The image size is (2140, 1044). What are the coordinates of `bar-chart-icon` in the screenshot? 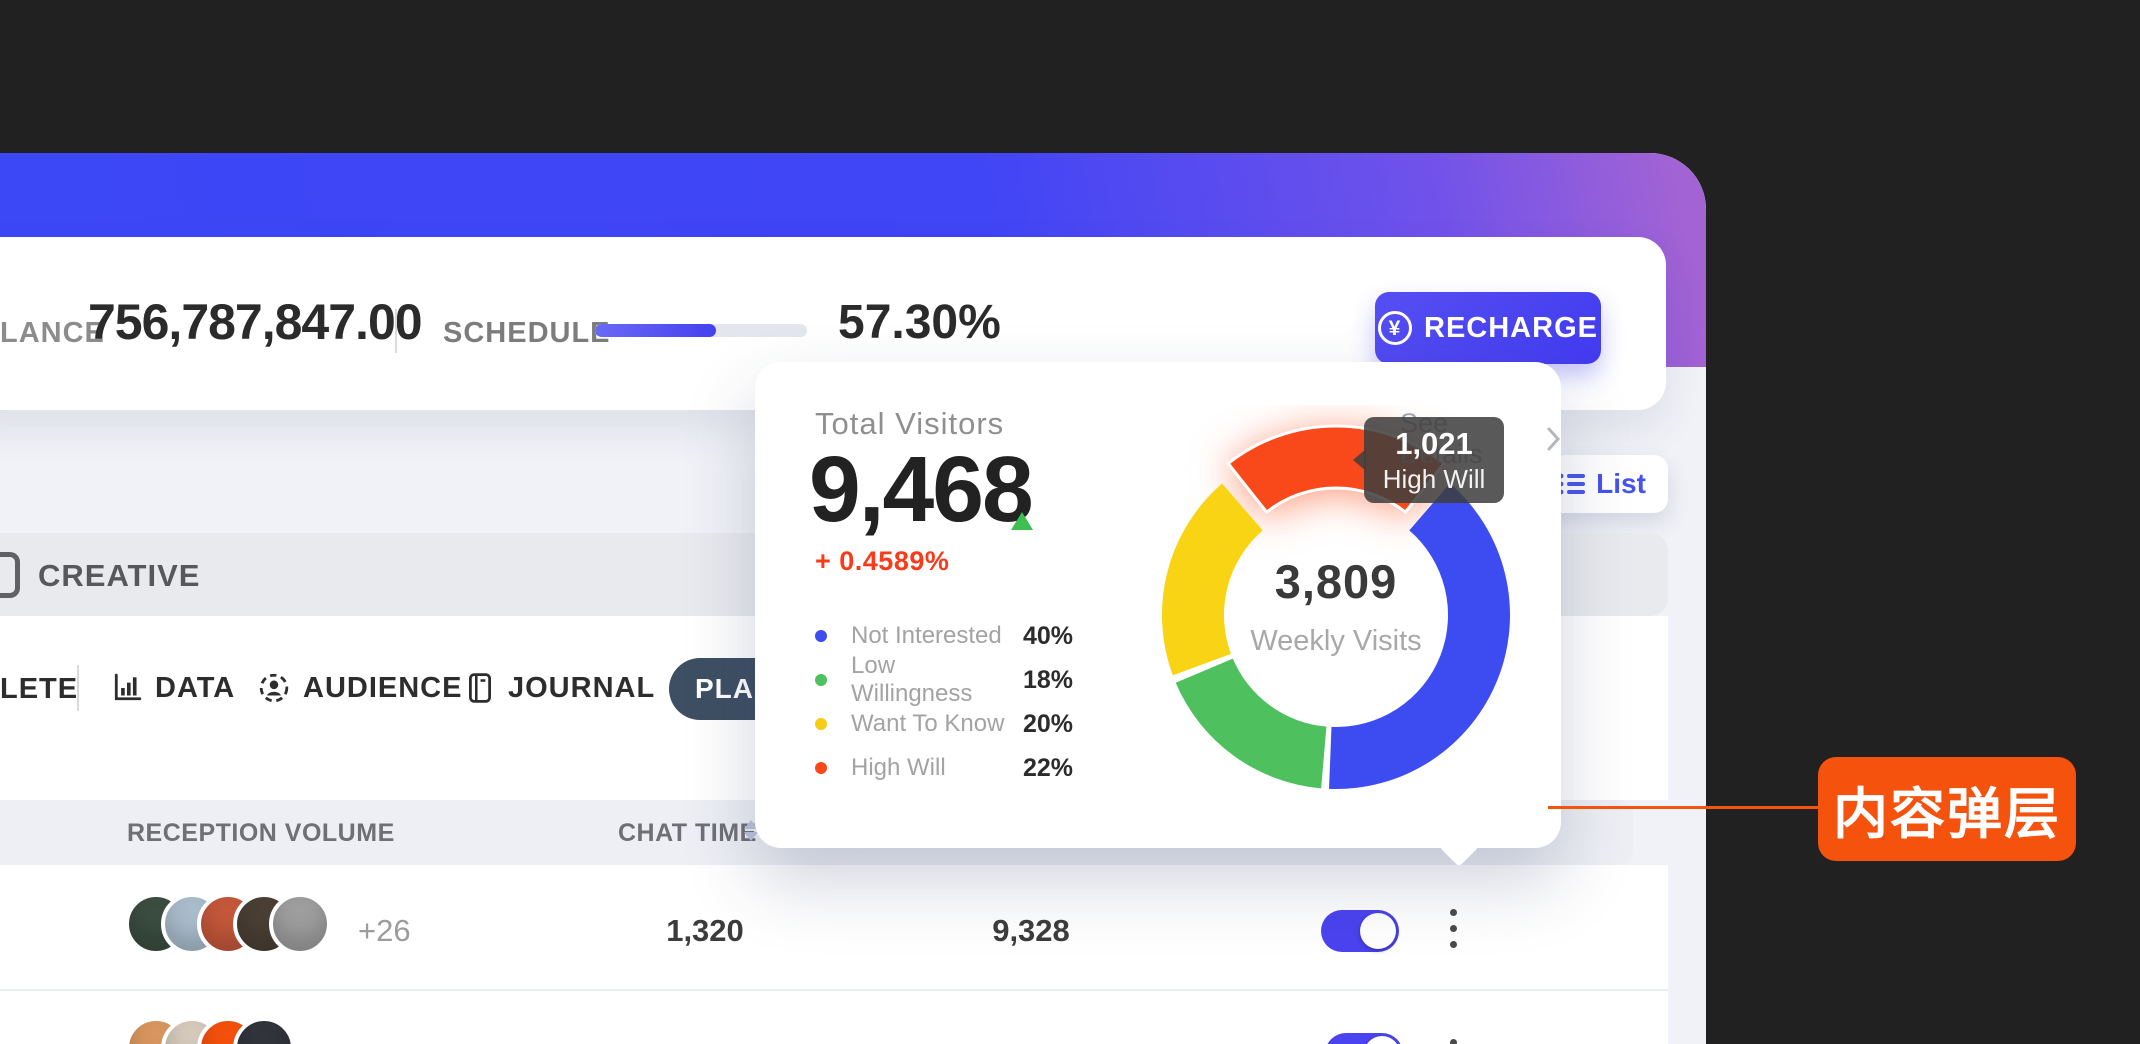 It's located at (128, 687).